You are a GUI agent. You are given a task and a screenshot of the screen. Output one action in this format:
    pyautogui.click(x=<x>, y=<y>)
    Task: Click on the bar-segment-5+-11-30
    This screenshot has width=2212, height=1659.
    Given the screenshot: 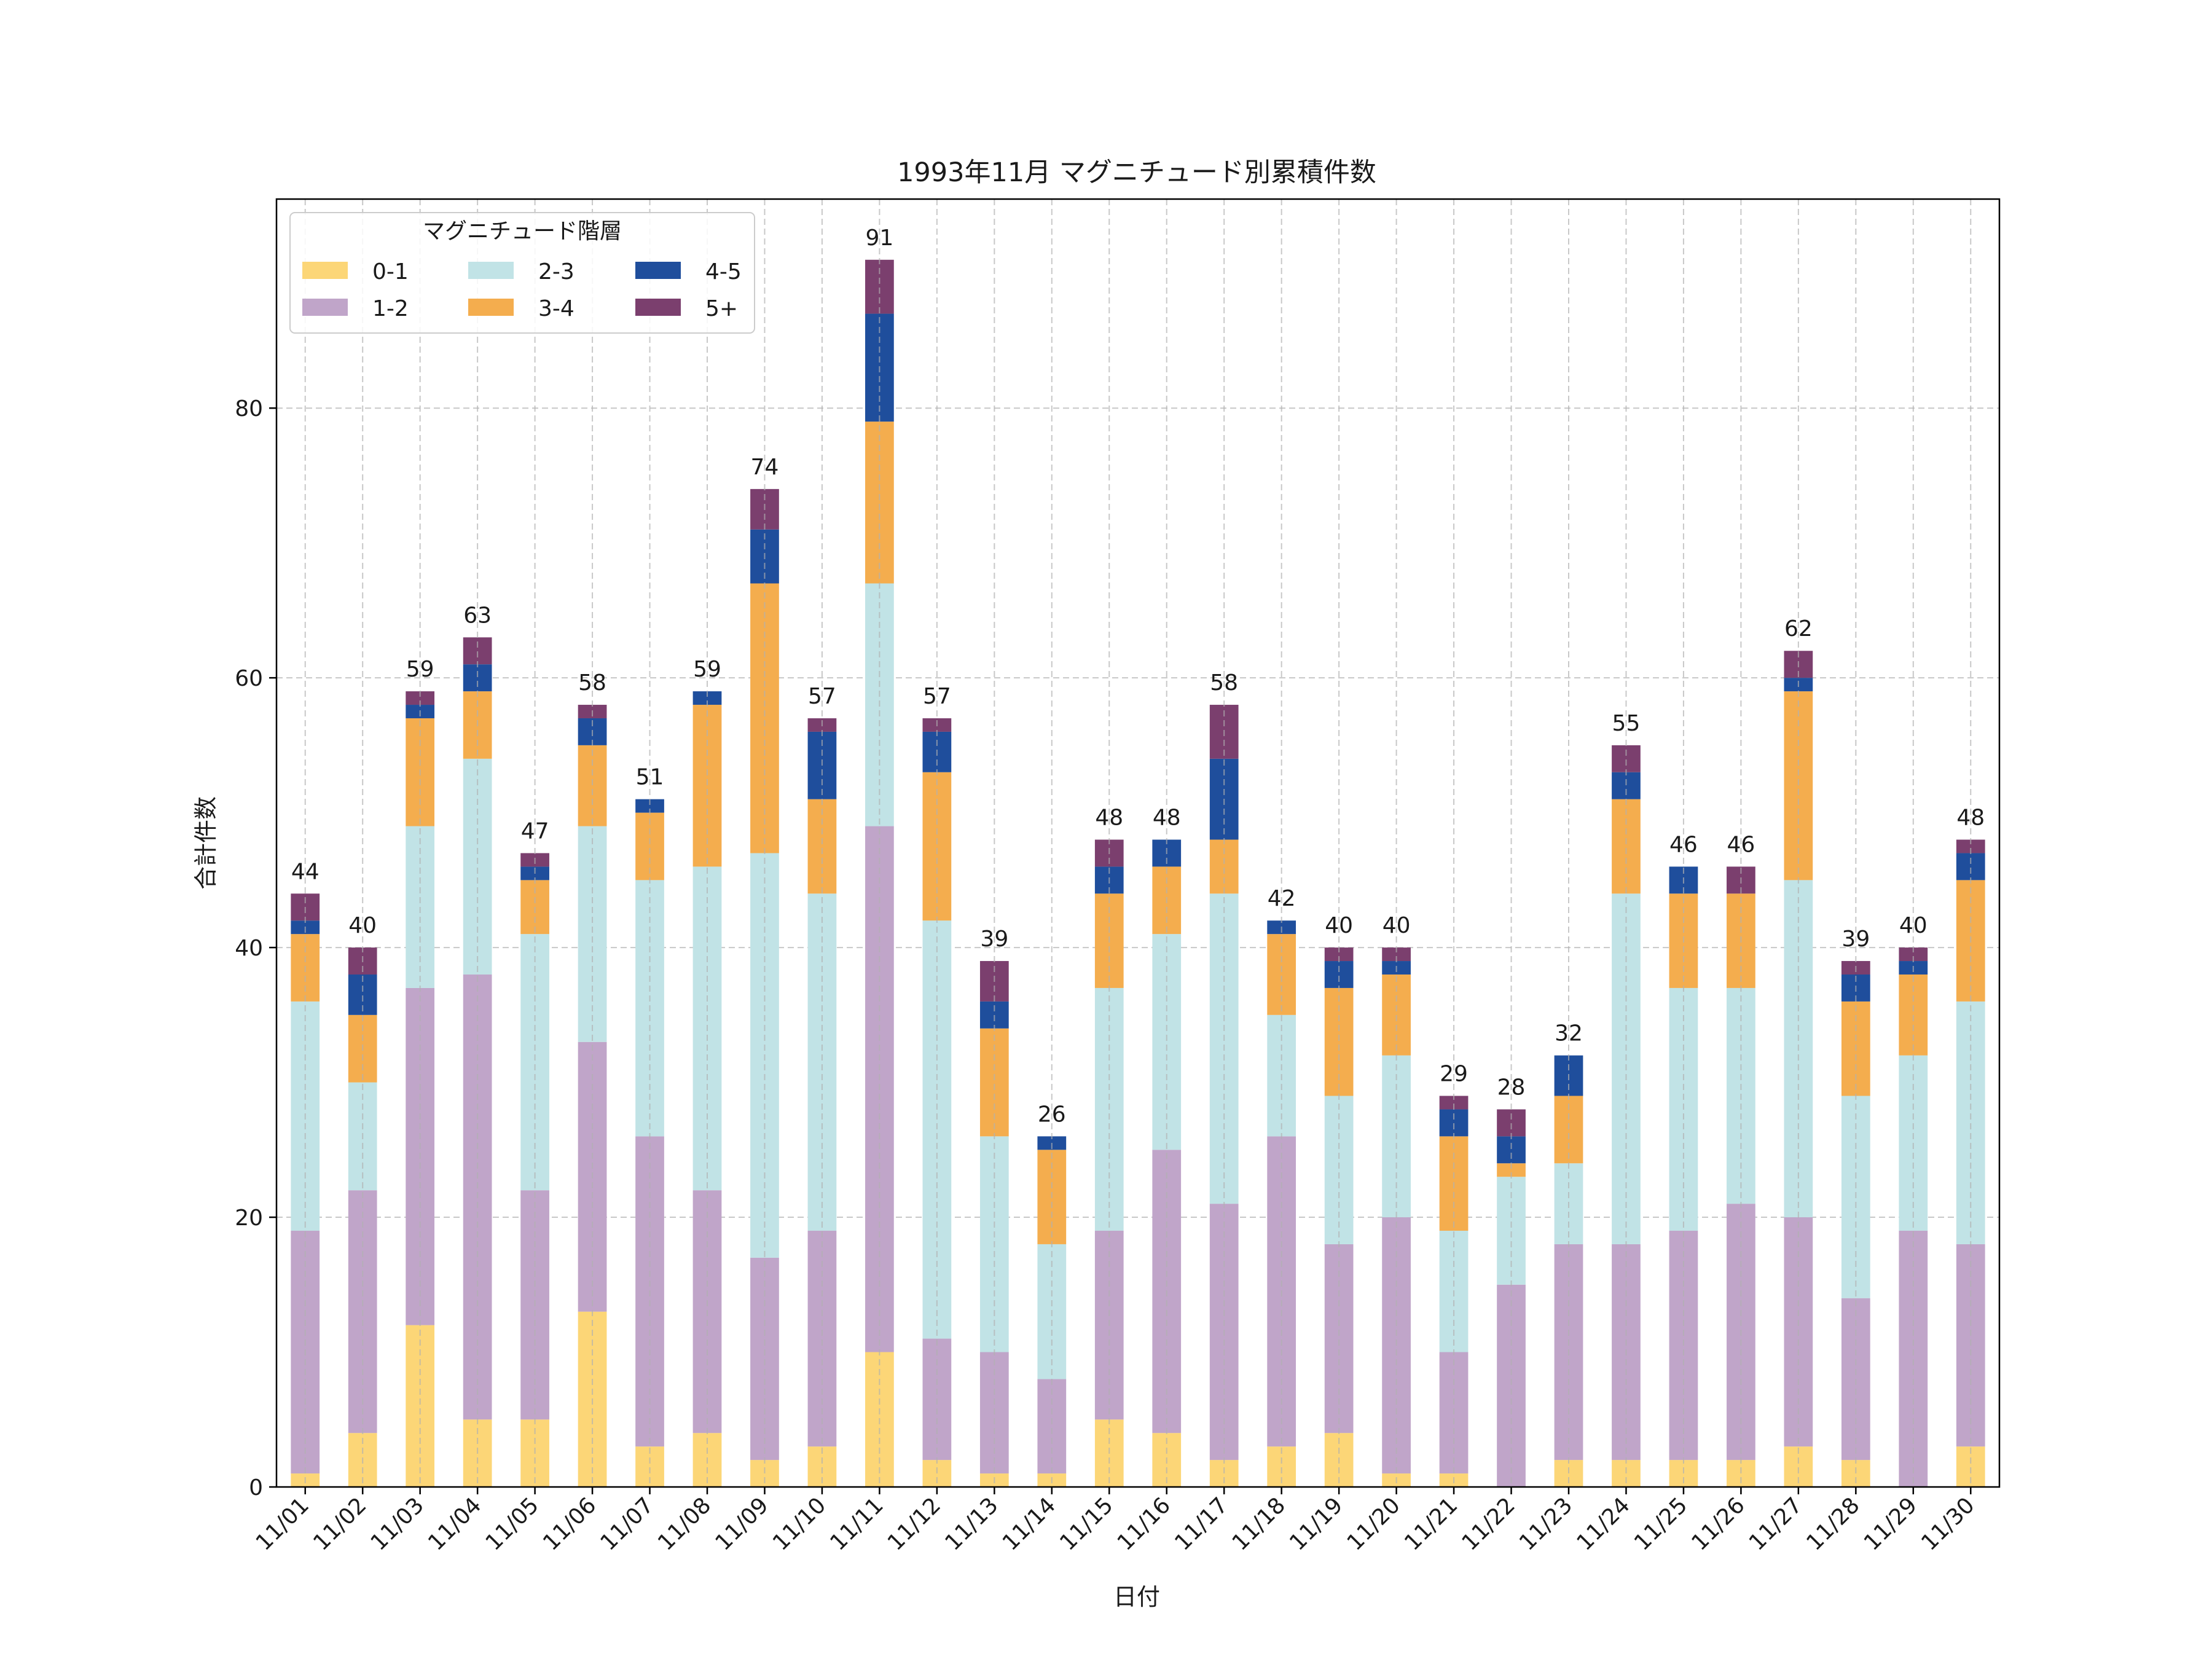 What is the action you would take?
    pyautogui.click(x=1970, y=846)
    